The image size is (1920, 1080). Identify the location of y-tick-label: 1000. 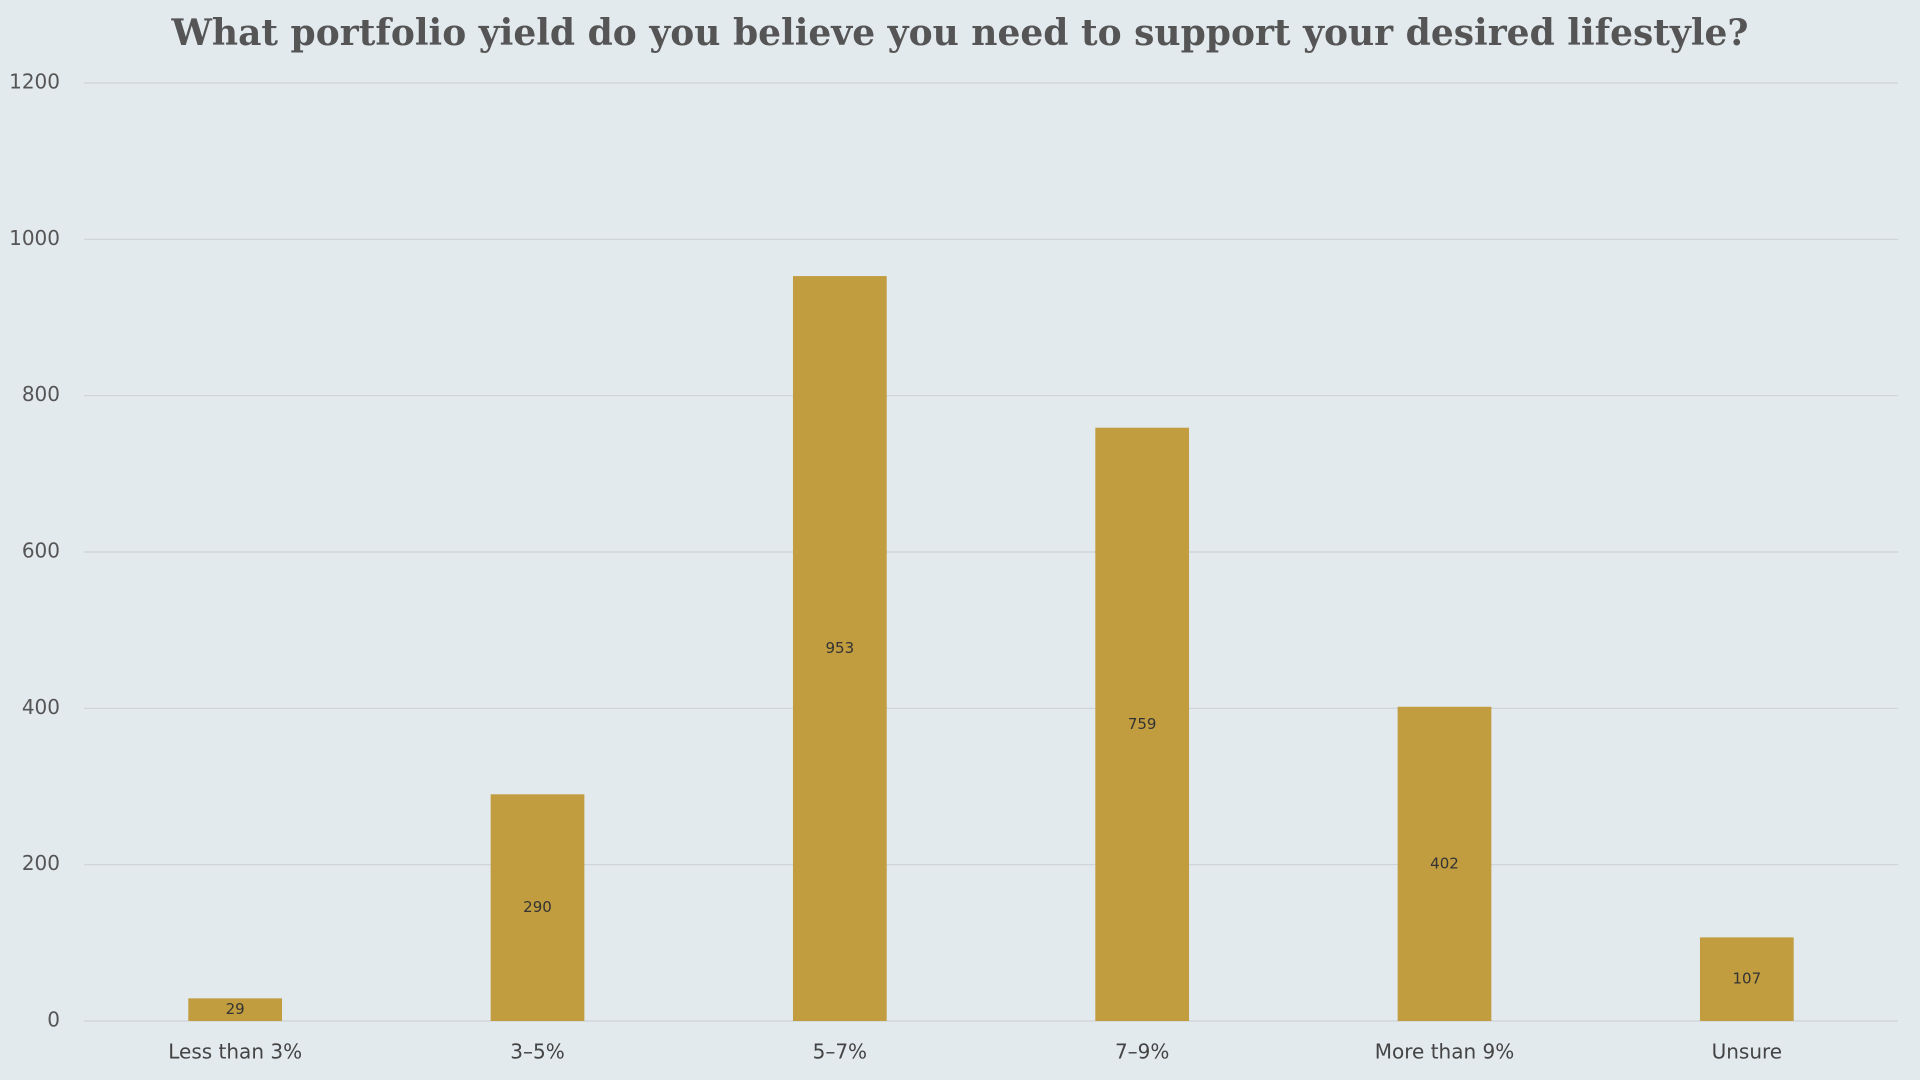
(34, 238).